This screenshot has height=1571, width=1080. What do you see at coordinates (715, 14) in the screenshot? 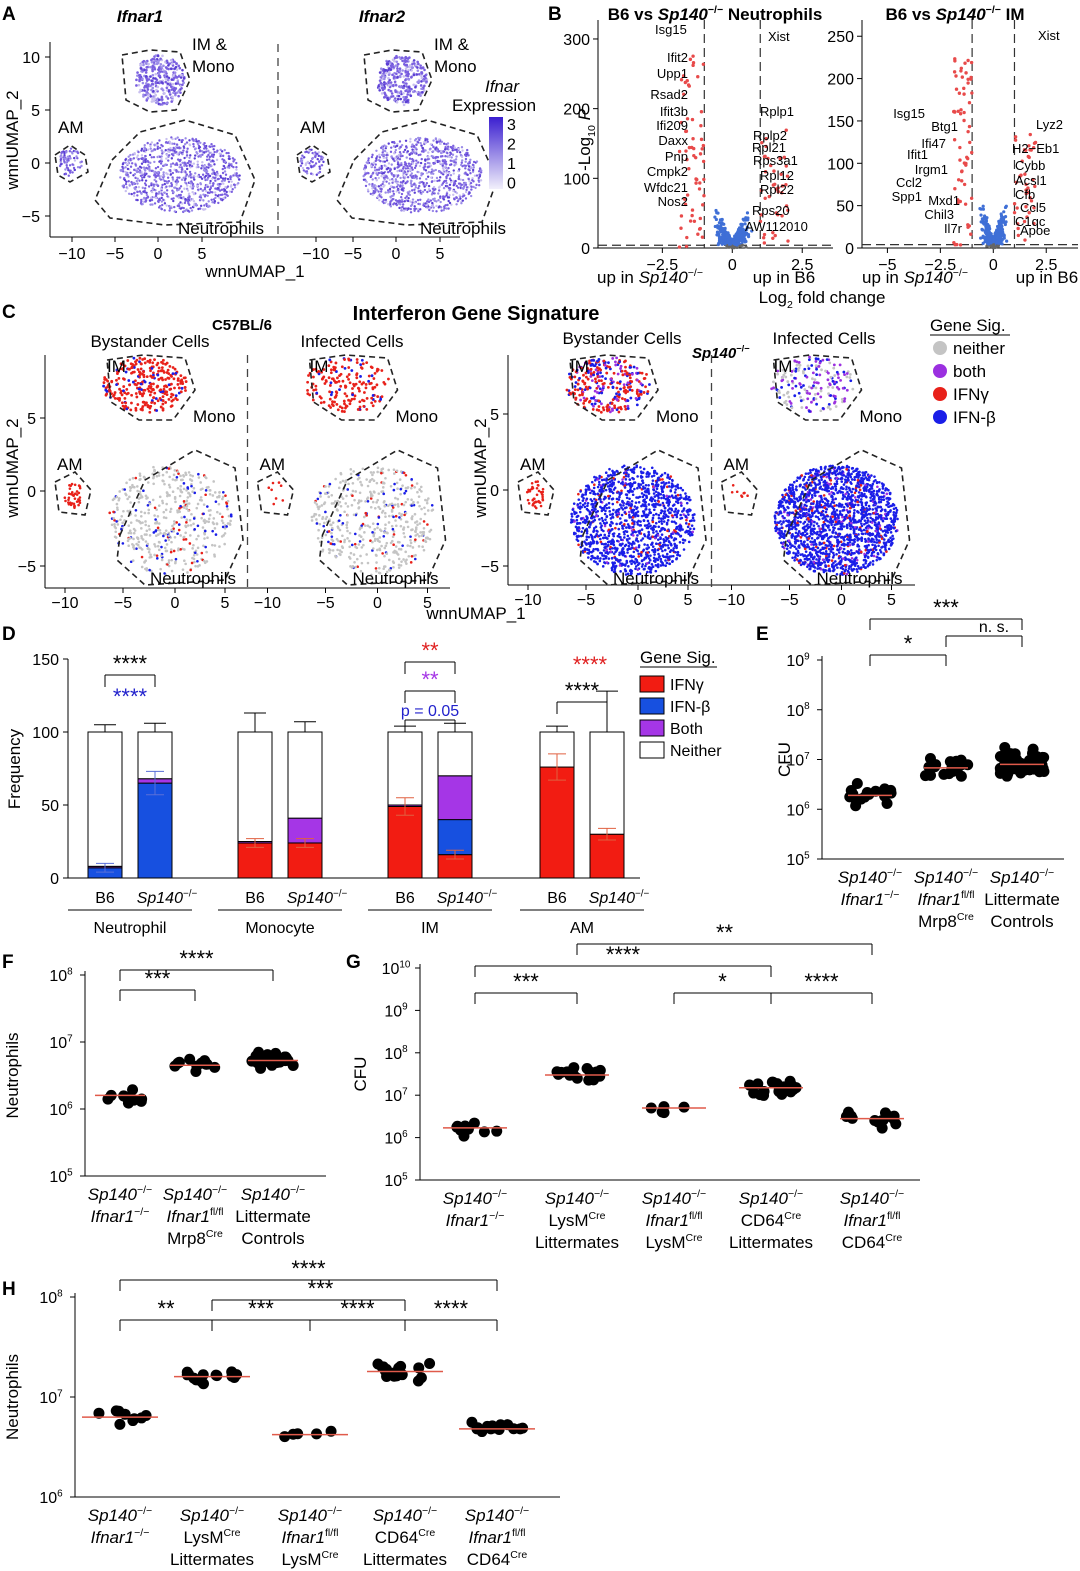
I see `panel-b-title: B6 vs Sp140−/−​ Neutrophils` at bounding box center [715, 14].